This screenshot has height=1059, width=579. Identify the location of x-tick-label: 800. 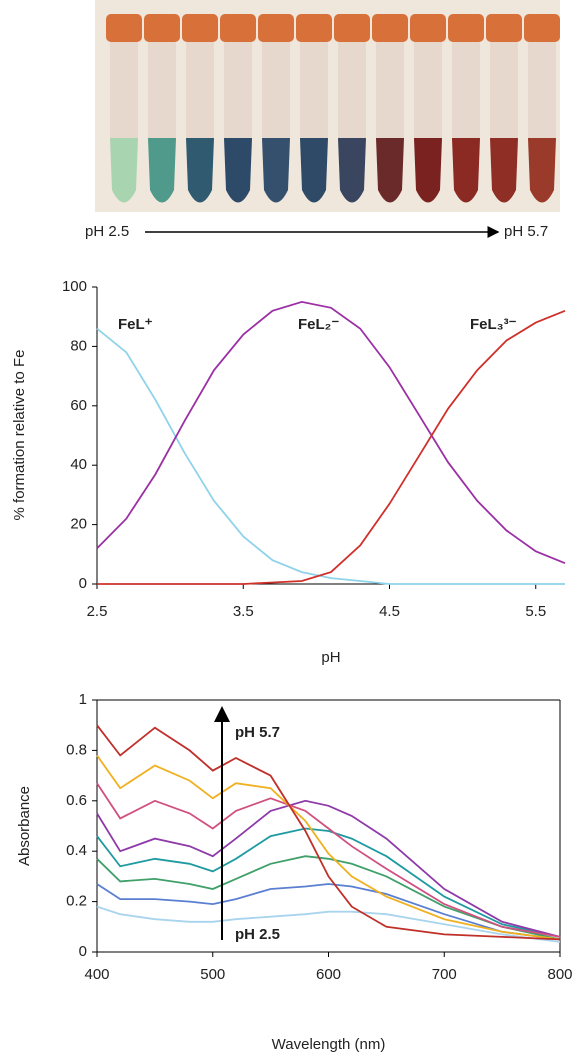
(559, 974).